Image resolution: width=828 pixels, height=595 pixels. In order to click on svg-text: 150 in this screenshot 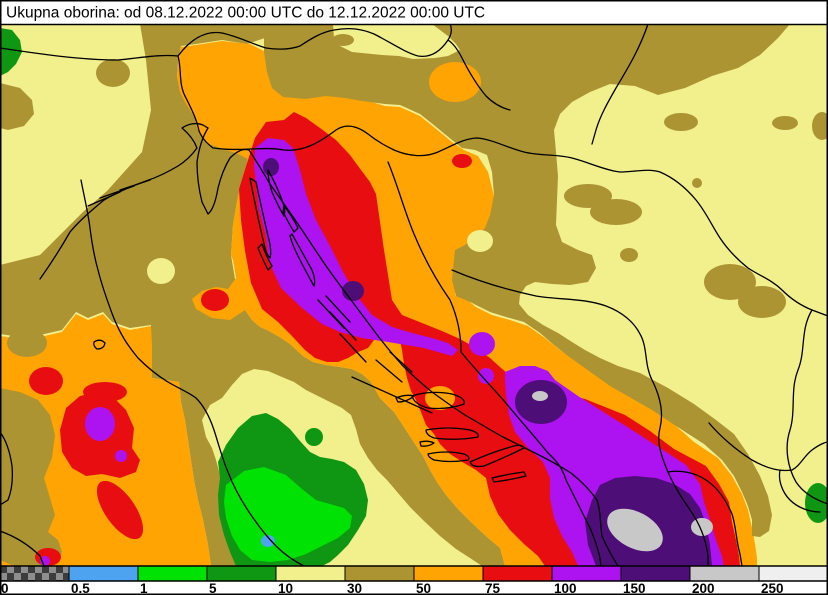, I will do `click(634, 588)`.